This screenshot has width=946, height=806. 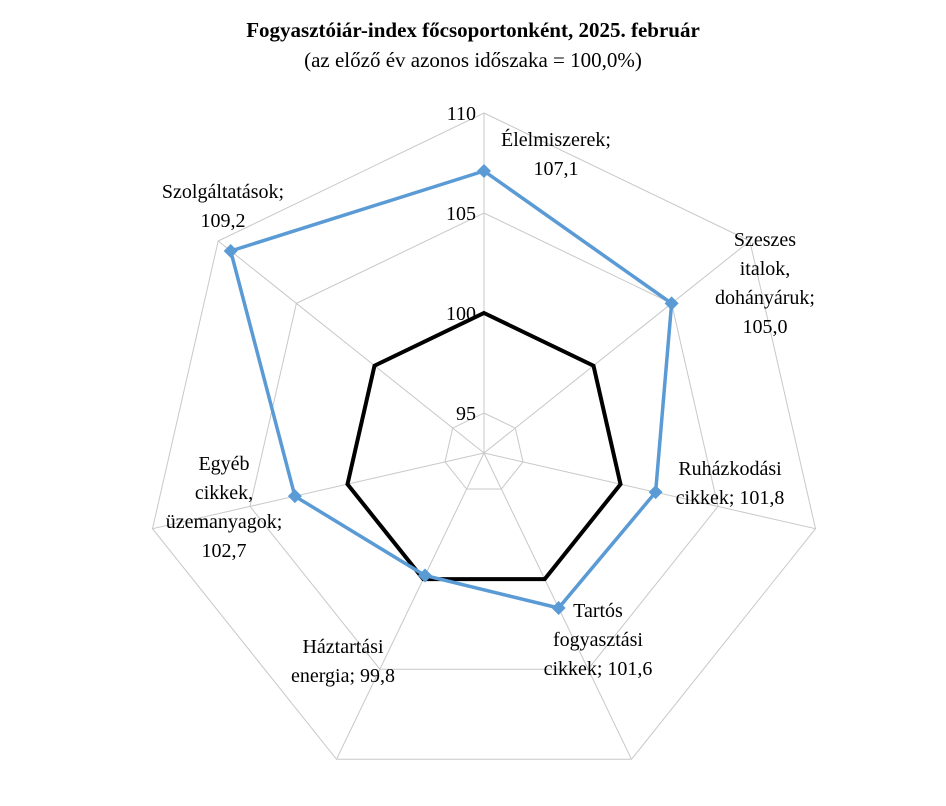 What do you see at coordinates (223, 192) in the screenshot?
I see `category-label-line: Szolgáltatások;` at bounding box center [223, 192].